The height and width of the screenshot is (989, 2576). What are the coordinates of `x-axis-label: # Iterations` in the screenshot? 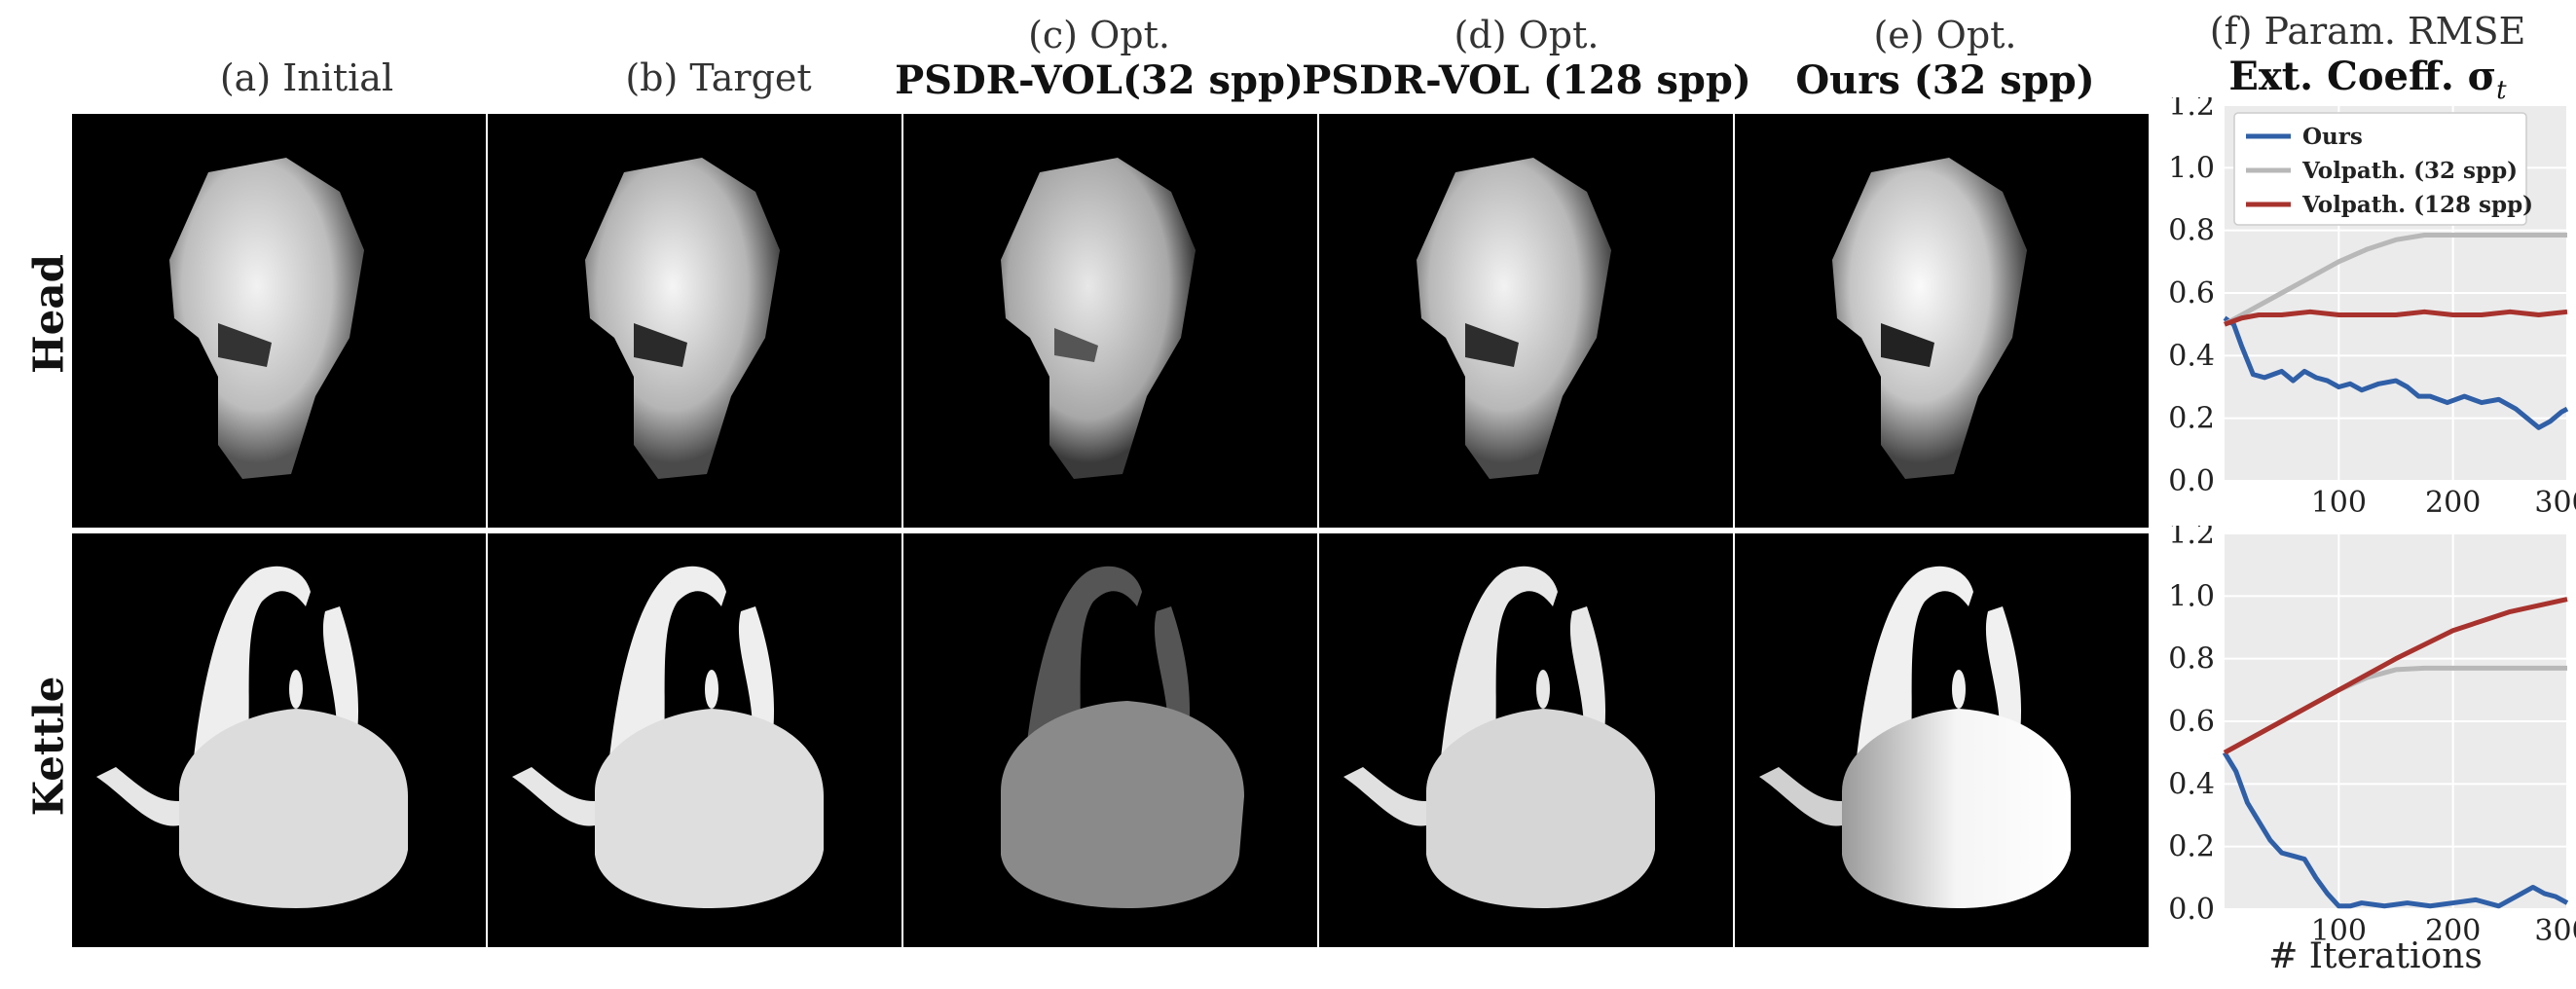 It's located at (2375, 956).